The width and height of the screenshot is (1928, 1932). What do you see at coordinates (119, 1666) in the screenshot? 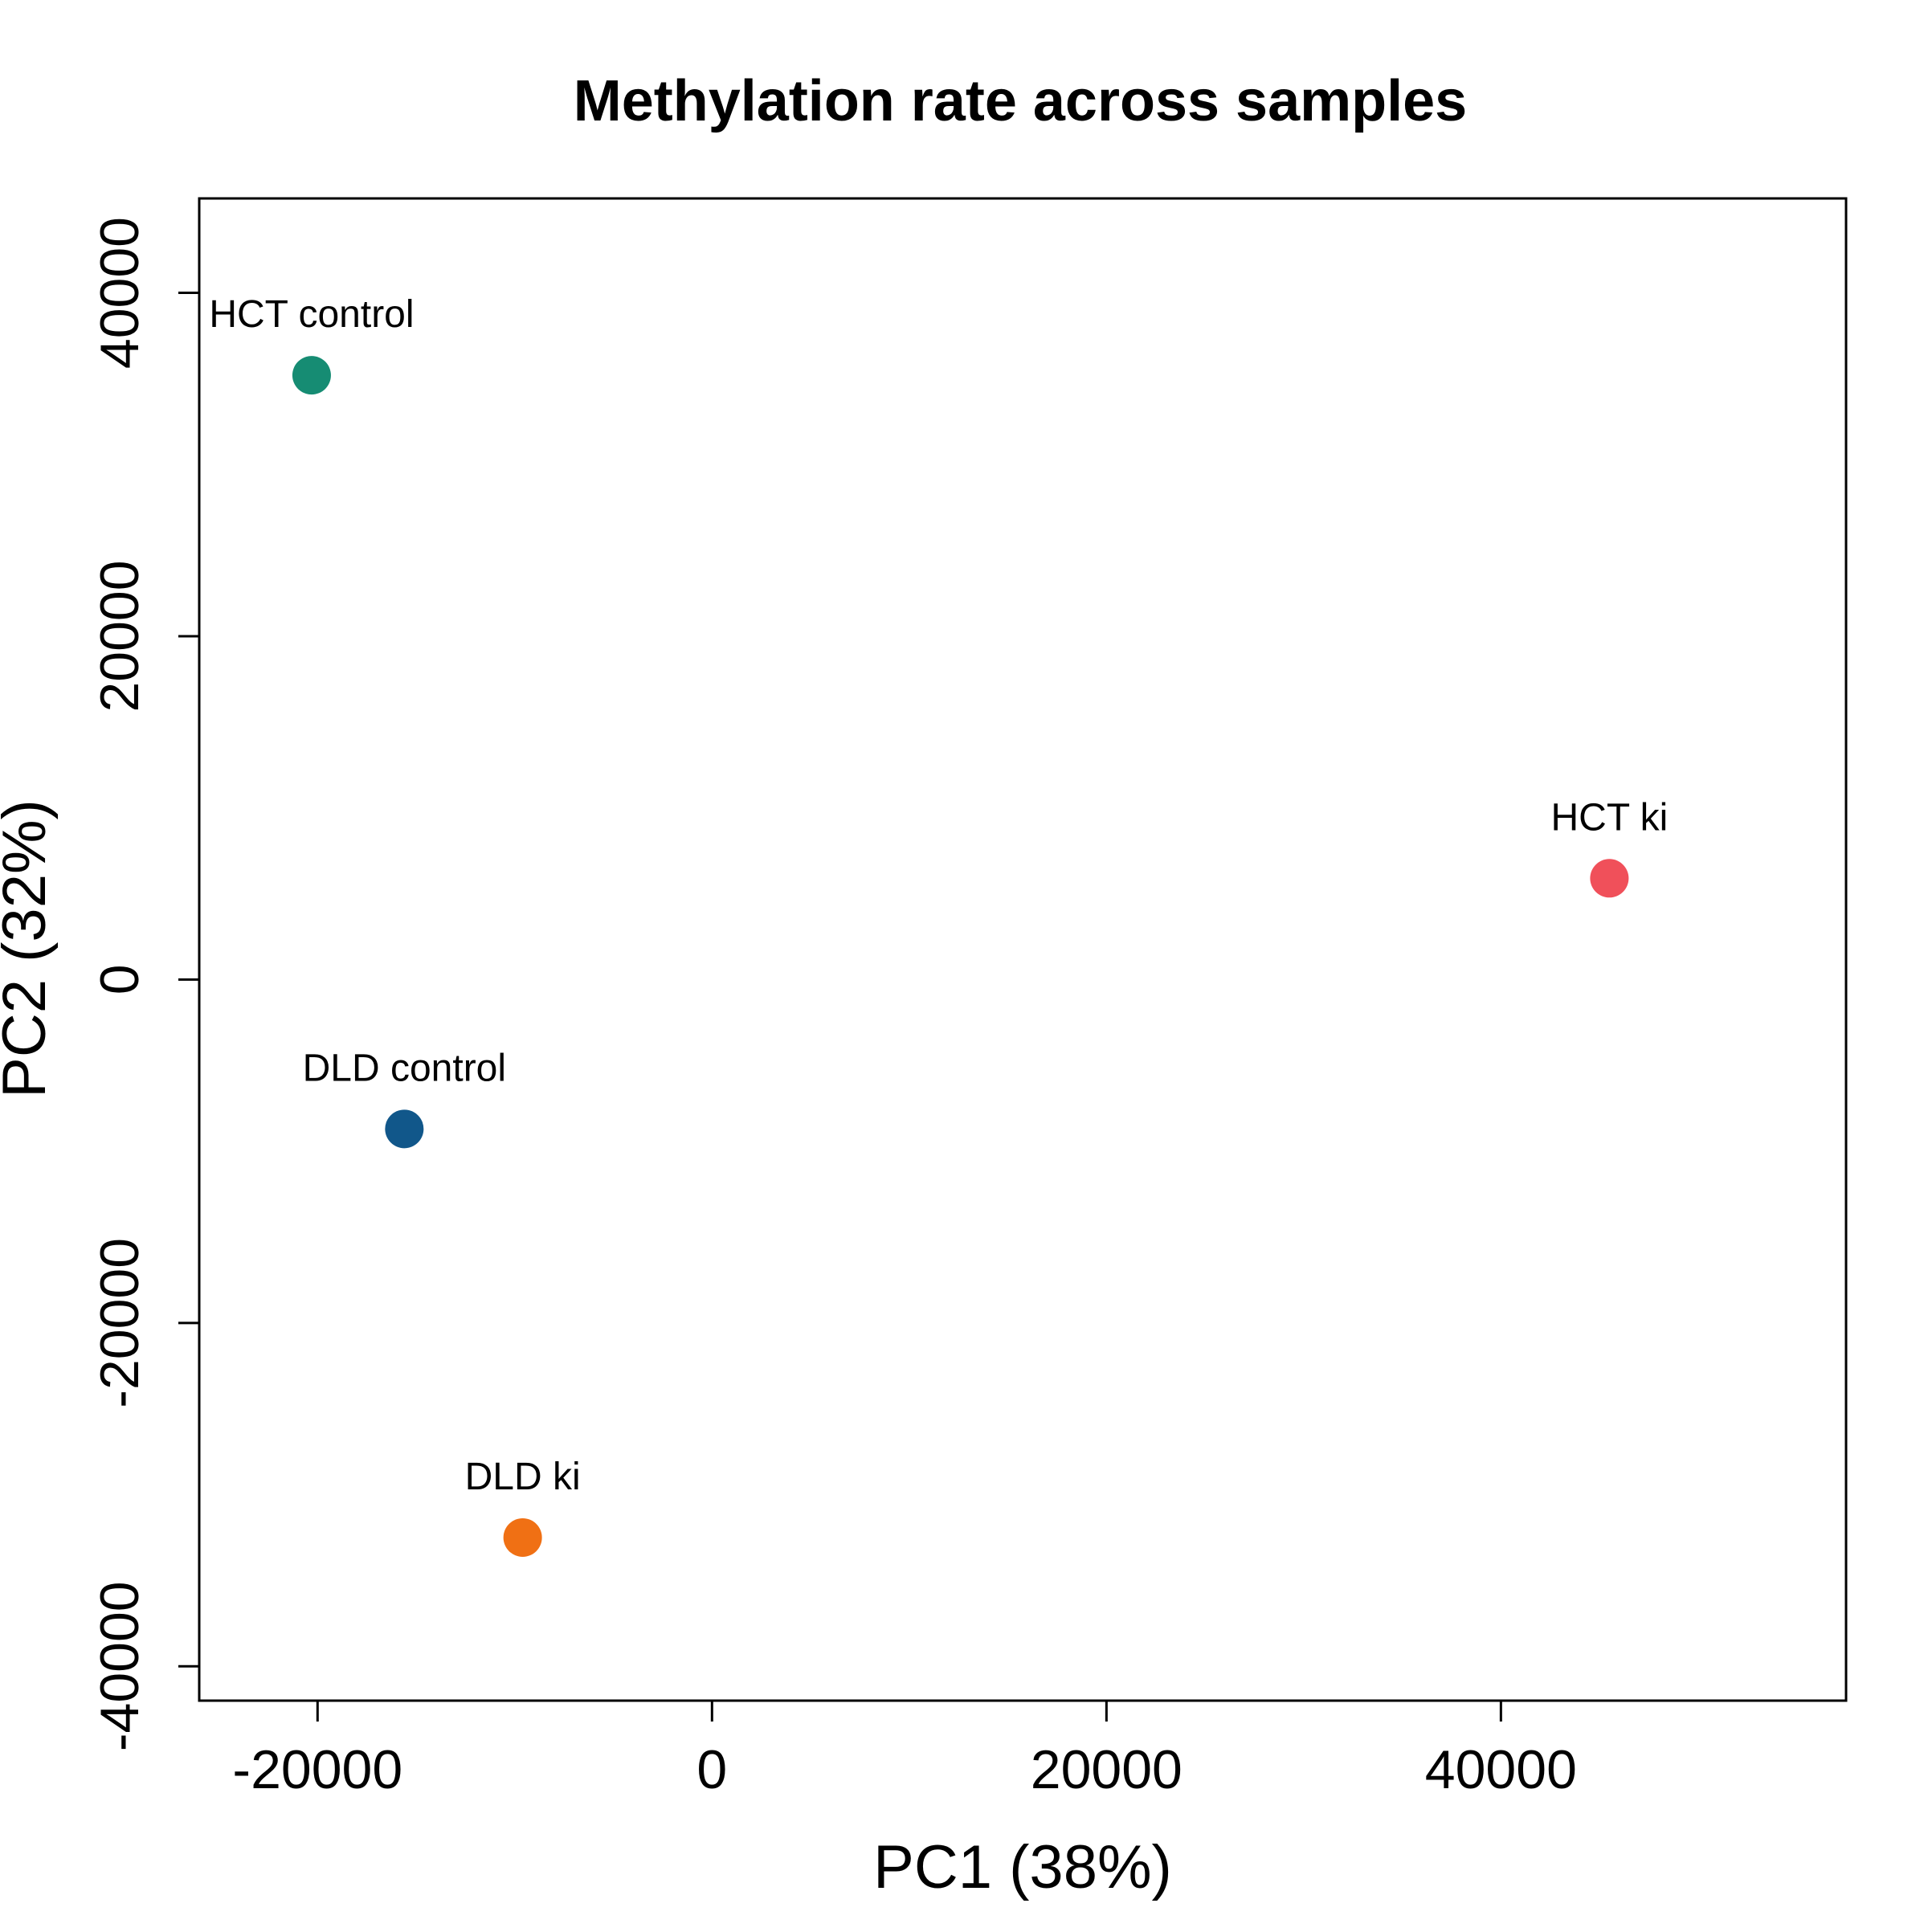
I see `y-tick-label: -40000` at bounding box center [119, 1666].